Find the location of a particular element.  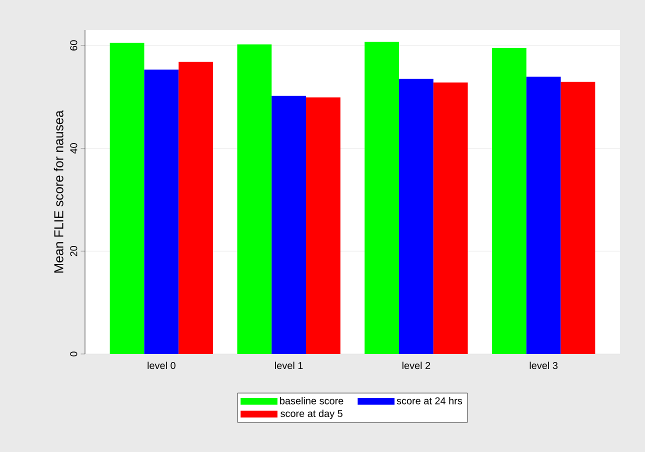

y-tick-label: 0 is located at coordinates (74, 354).